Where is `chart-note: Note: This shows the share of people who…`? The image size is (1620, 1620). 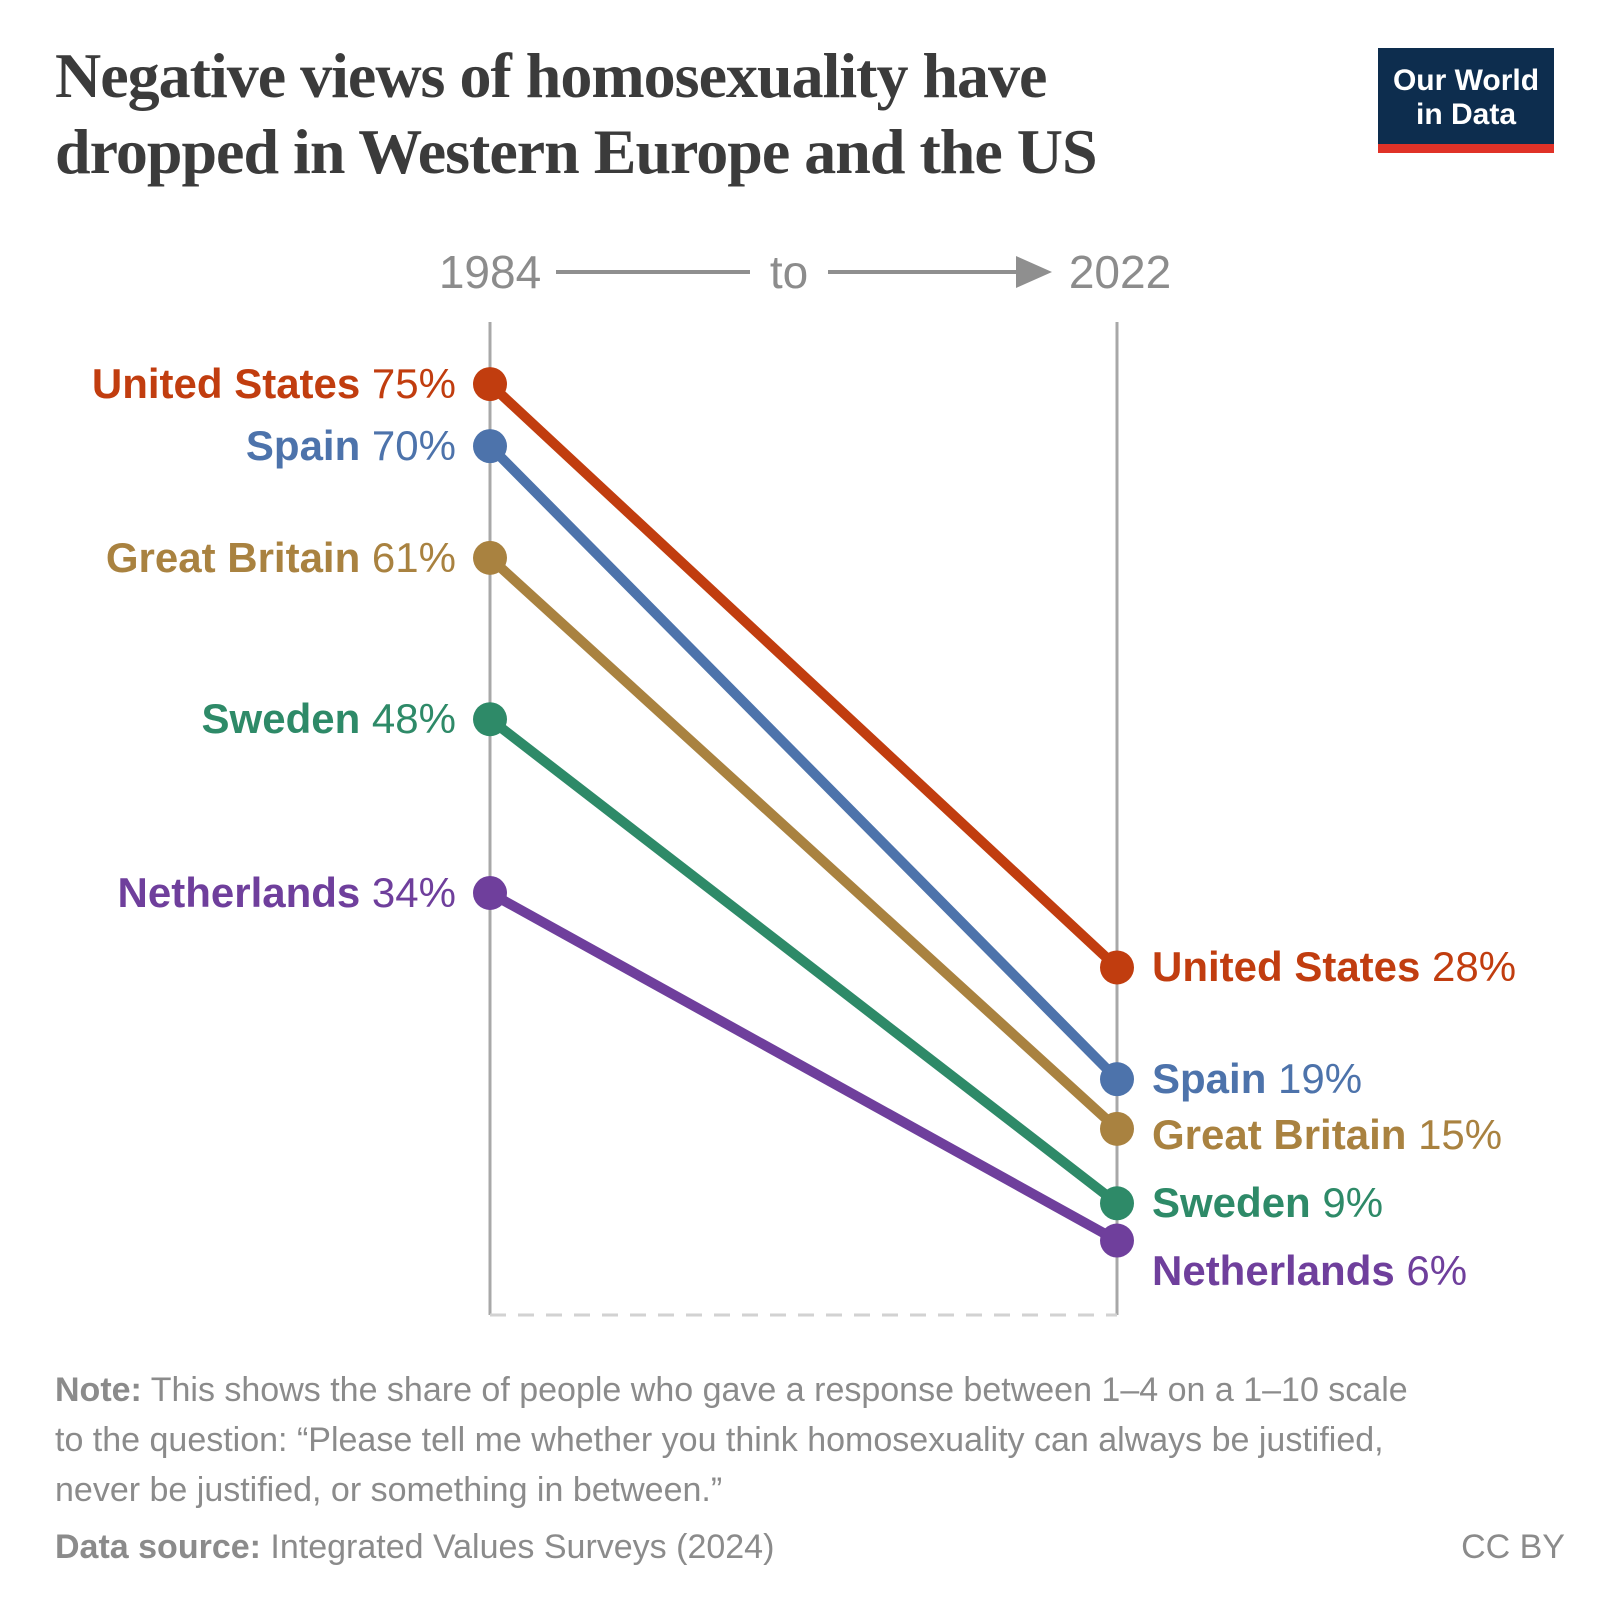 chart-note: Note: This shows the share of people who… is located at coordinates (815, 1440).